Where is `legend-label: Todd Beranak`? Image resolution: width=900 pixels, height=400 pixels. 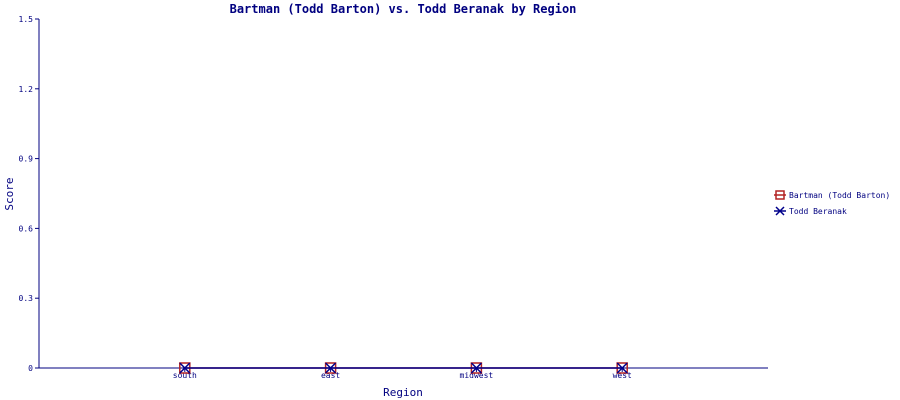
legend-label: Todd Beranak is located at coordinates (818, 211).